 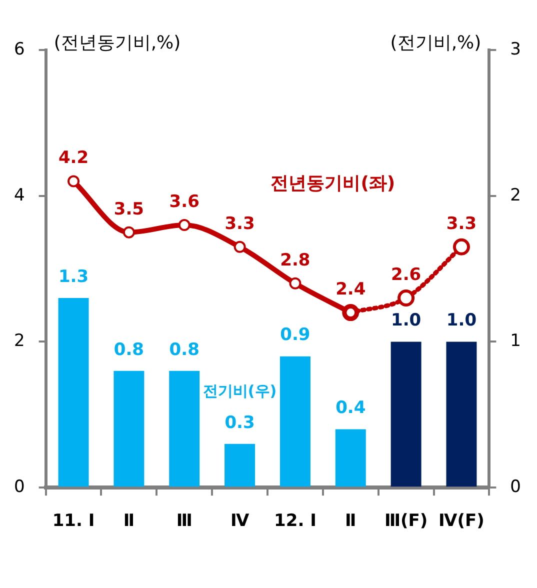 I want to click on data-label: 3.6, so click(x=184, y=202).